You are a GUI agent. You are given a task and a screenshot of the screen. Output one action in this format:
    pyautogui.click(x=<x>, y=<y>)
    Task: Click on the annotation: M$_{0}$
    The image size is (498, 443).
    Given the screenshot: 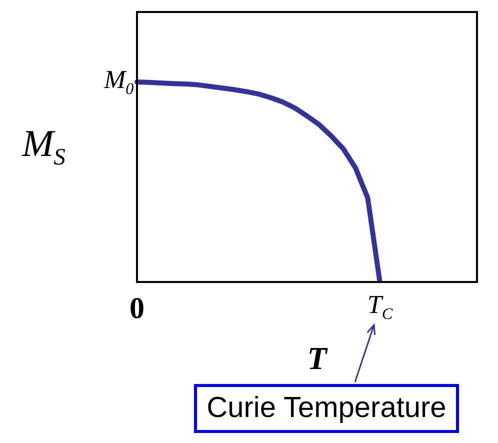 What is the action you would take?
    pyautogui.click(x=119, y=81)
    